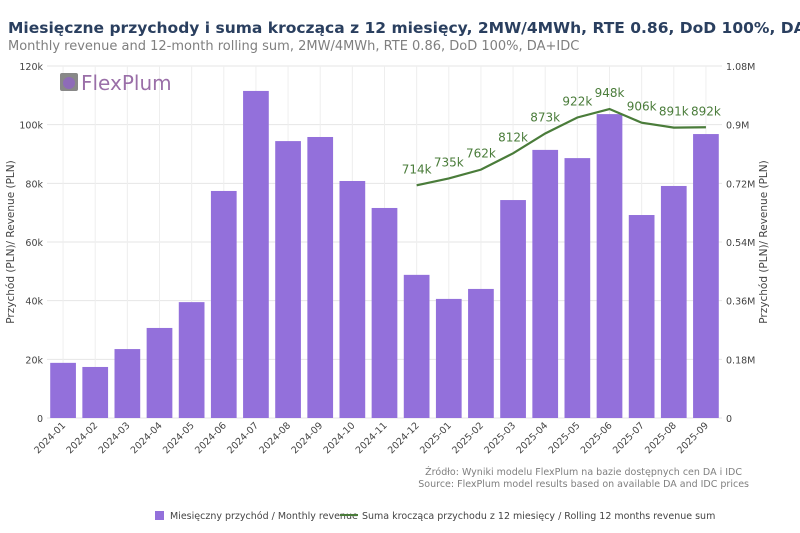 The width and height of the screenshot is (800, 533). What do you see at coordinates (115, 438) in the screenshot?
I see `x-tick: 2024-03` at bounding box center [115, 438].